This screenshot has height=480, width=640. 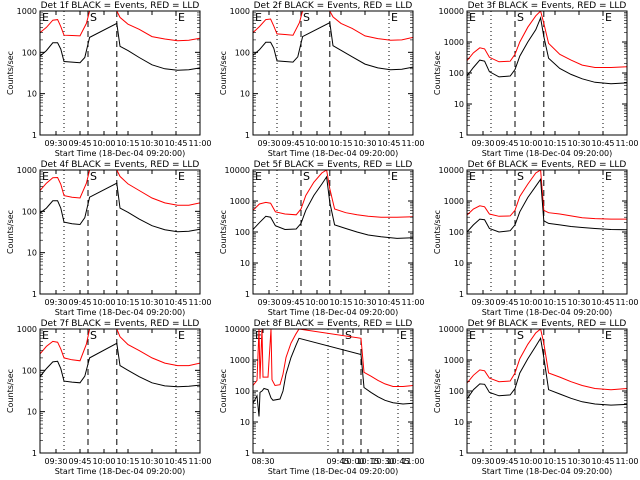 I want to click on x-tick-label: 08:30, so click(x=262, y=461).